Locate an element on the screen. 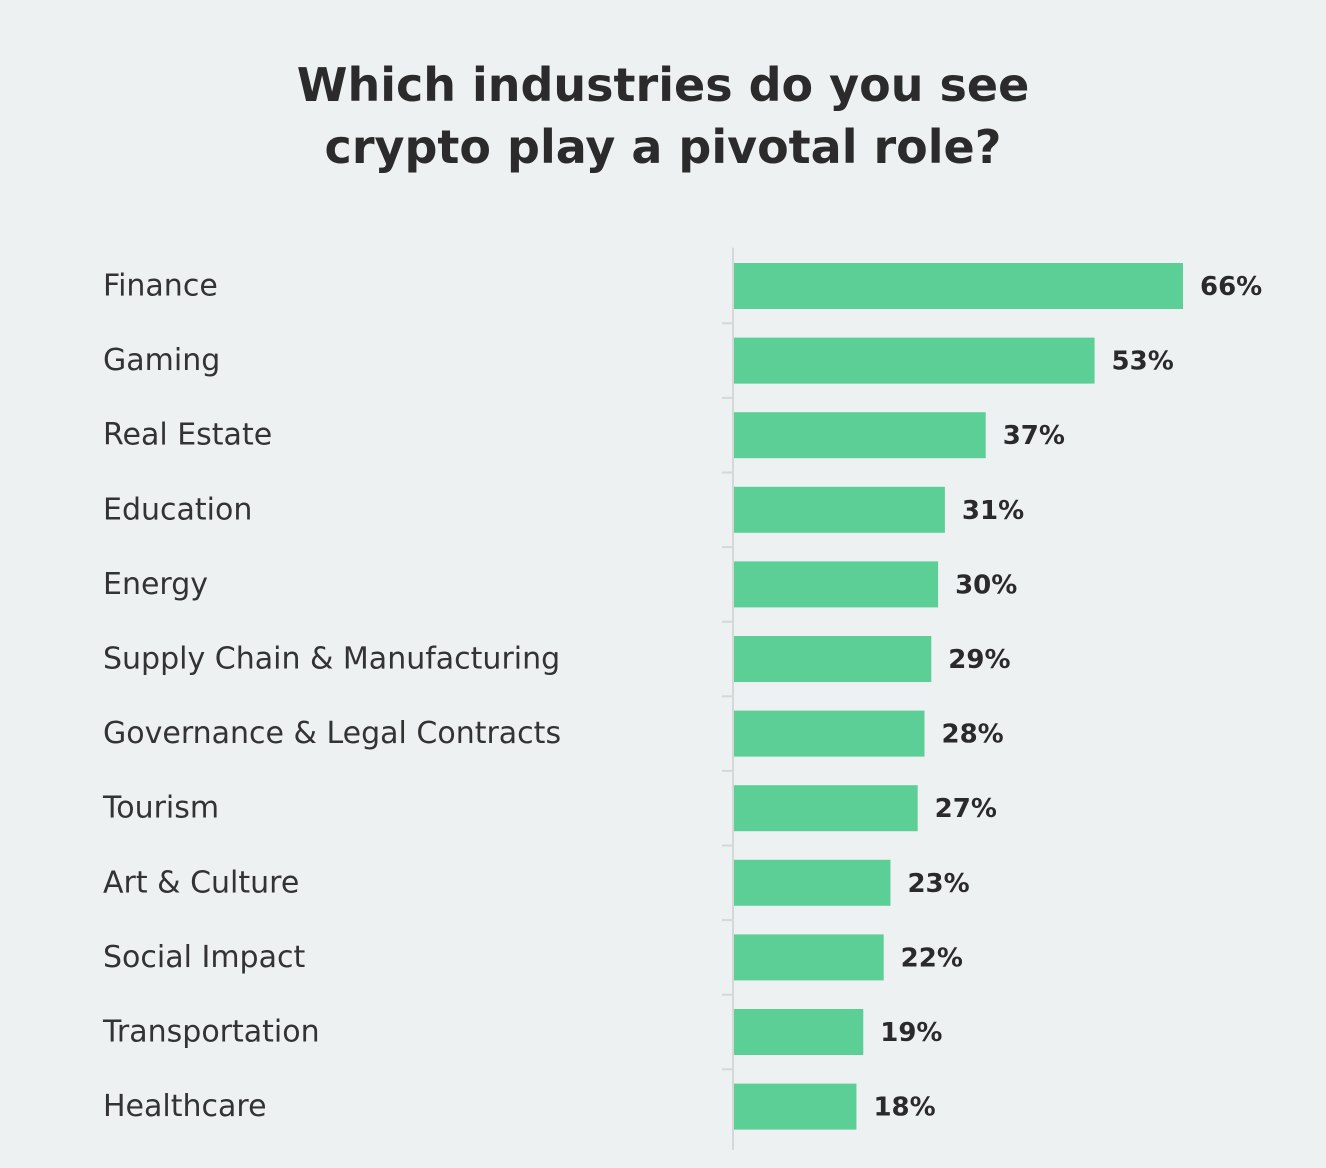 Image resolution: width=1326 pixels, height=1168 pixels. bar-art-culture is located at coordinates (812, 882).